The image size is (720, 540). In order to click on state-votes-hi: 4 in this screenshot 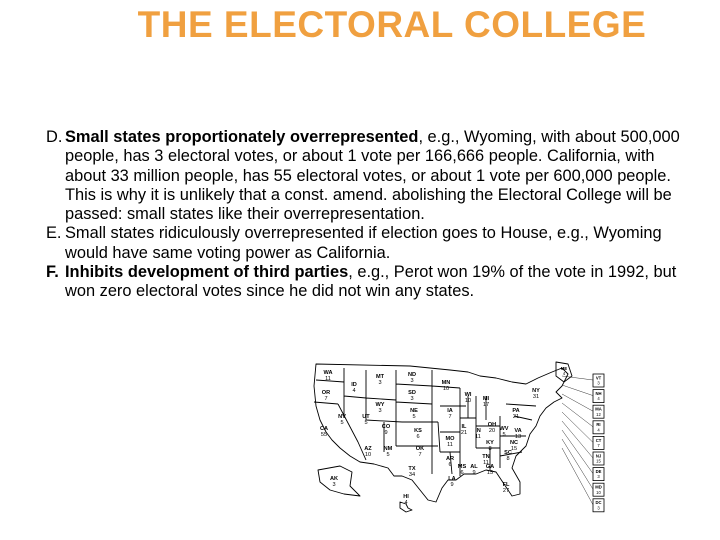, I will do `click(405, 503)`.